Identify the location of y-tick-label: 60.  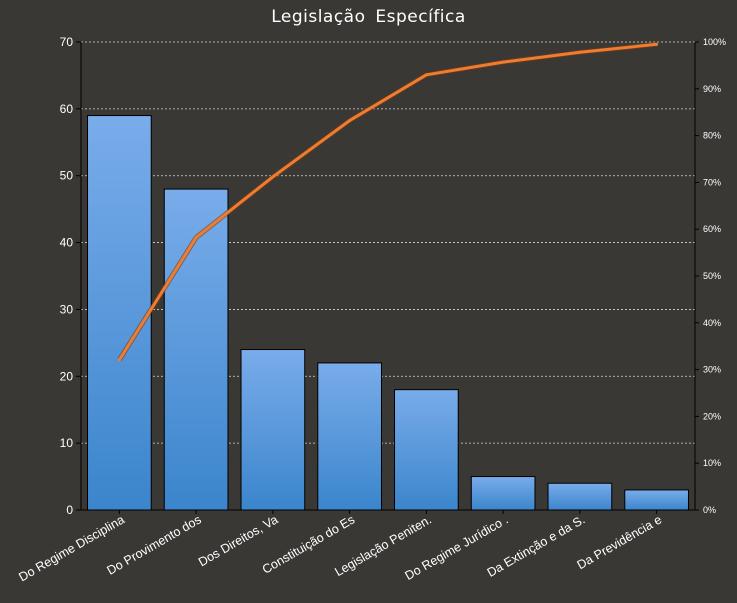
(67, 109).